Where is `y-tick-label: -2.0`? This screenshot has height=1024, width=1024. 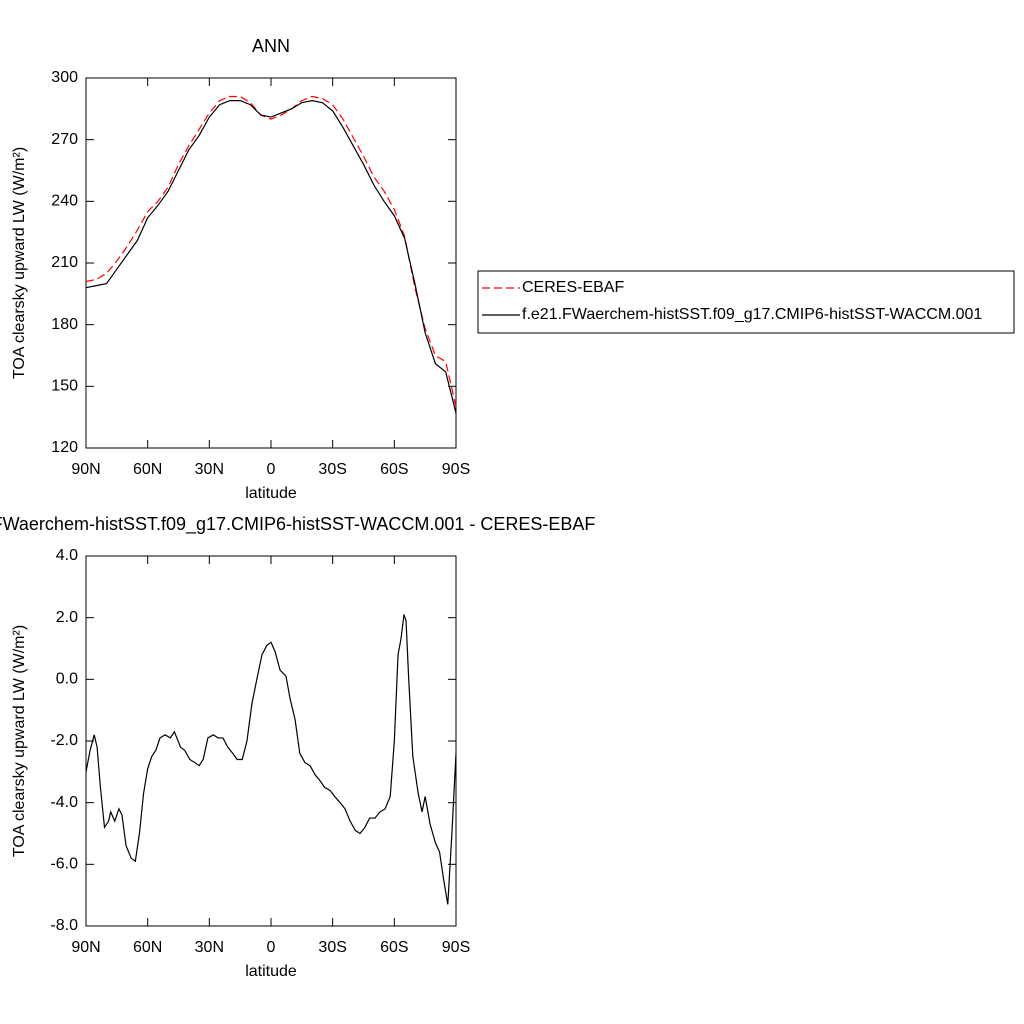 y-tick-label: -2.0 is located at coordinates (64, 740).